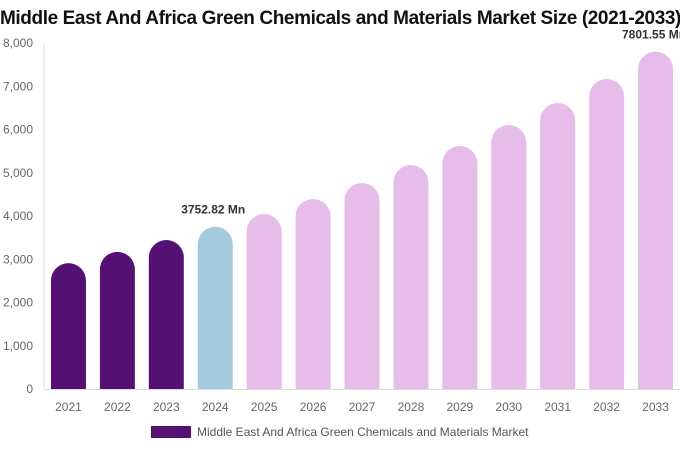  What do you see at coordinates (215, 307) in the screenshot?
I see `bar-2024` at bounding box center [215, 307].